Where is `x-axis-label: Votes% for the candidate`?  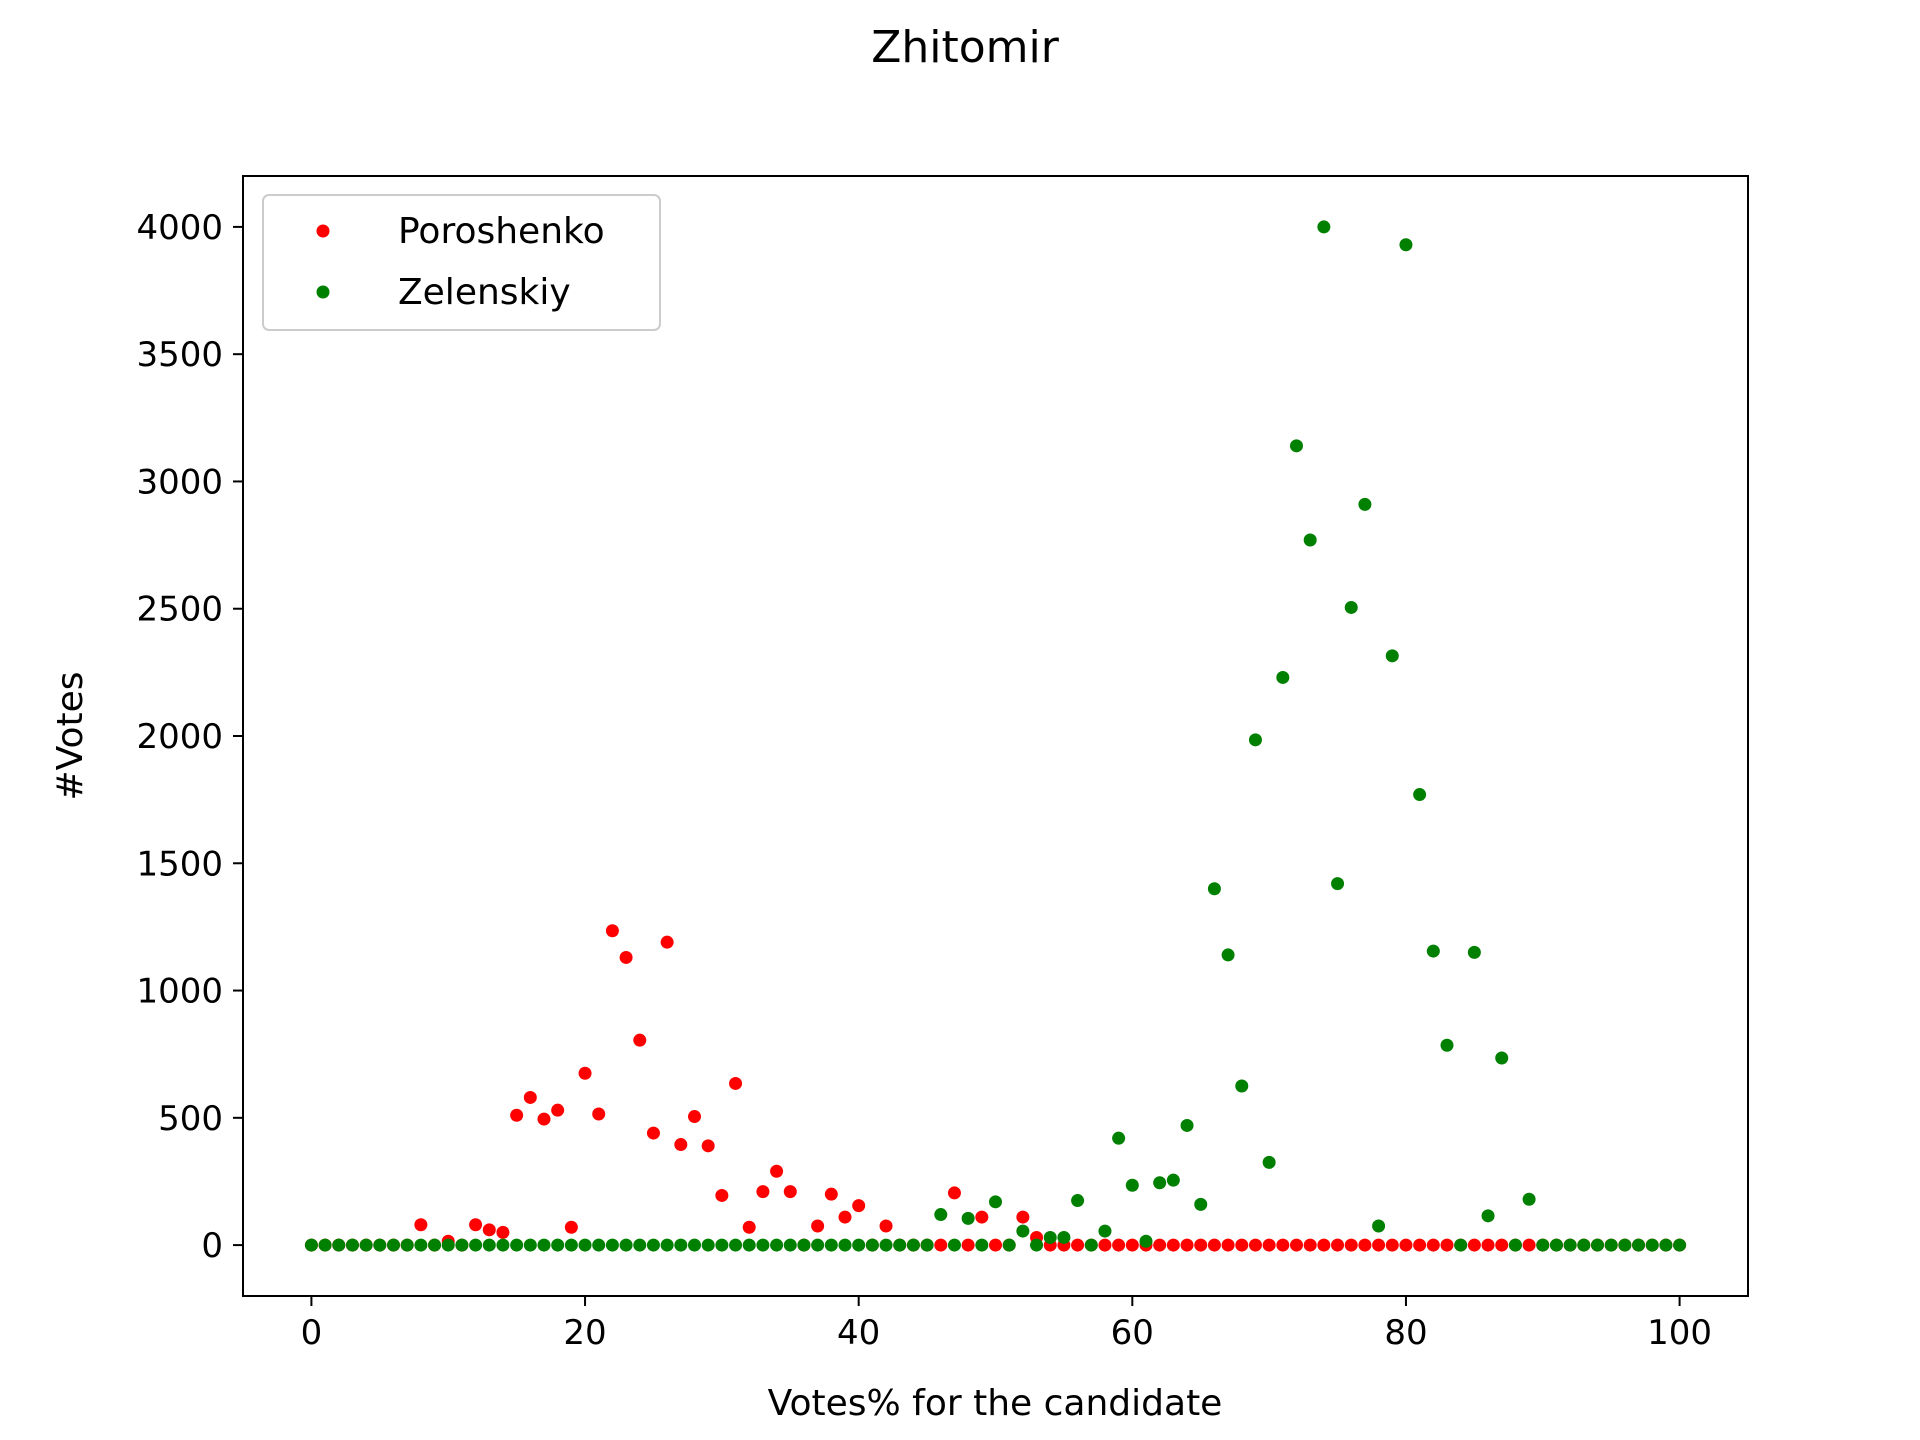
x-axis-label: Votes% for the candidate is located at coordinates (995, 1403).